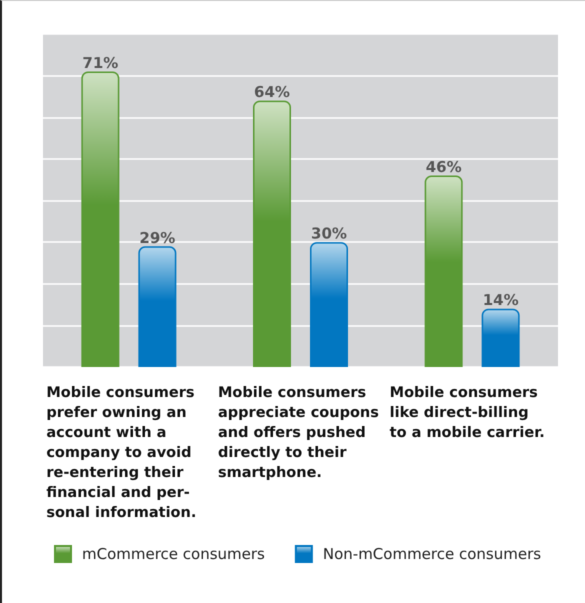 The width and height of the screenshot is (585, 603). Describe the element at coordinates (500, 300) in the screenshot. I see `data-label: 14%` at that location.